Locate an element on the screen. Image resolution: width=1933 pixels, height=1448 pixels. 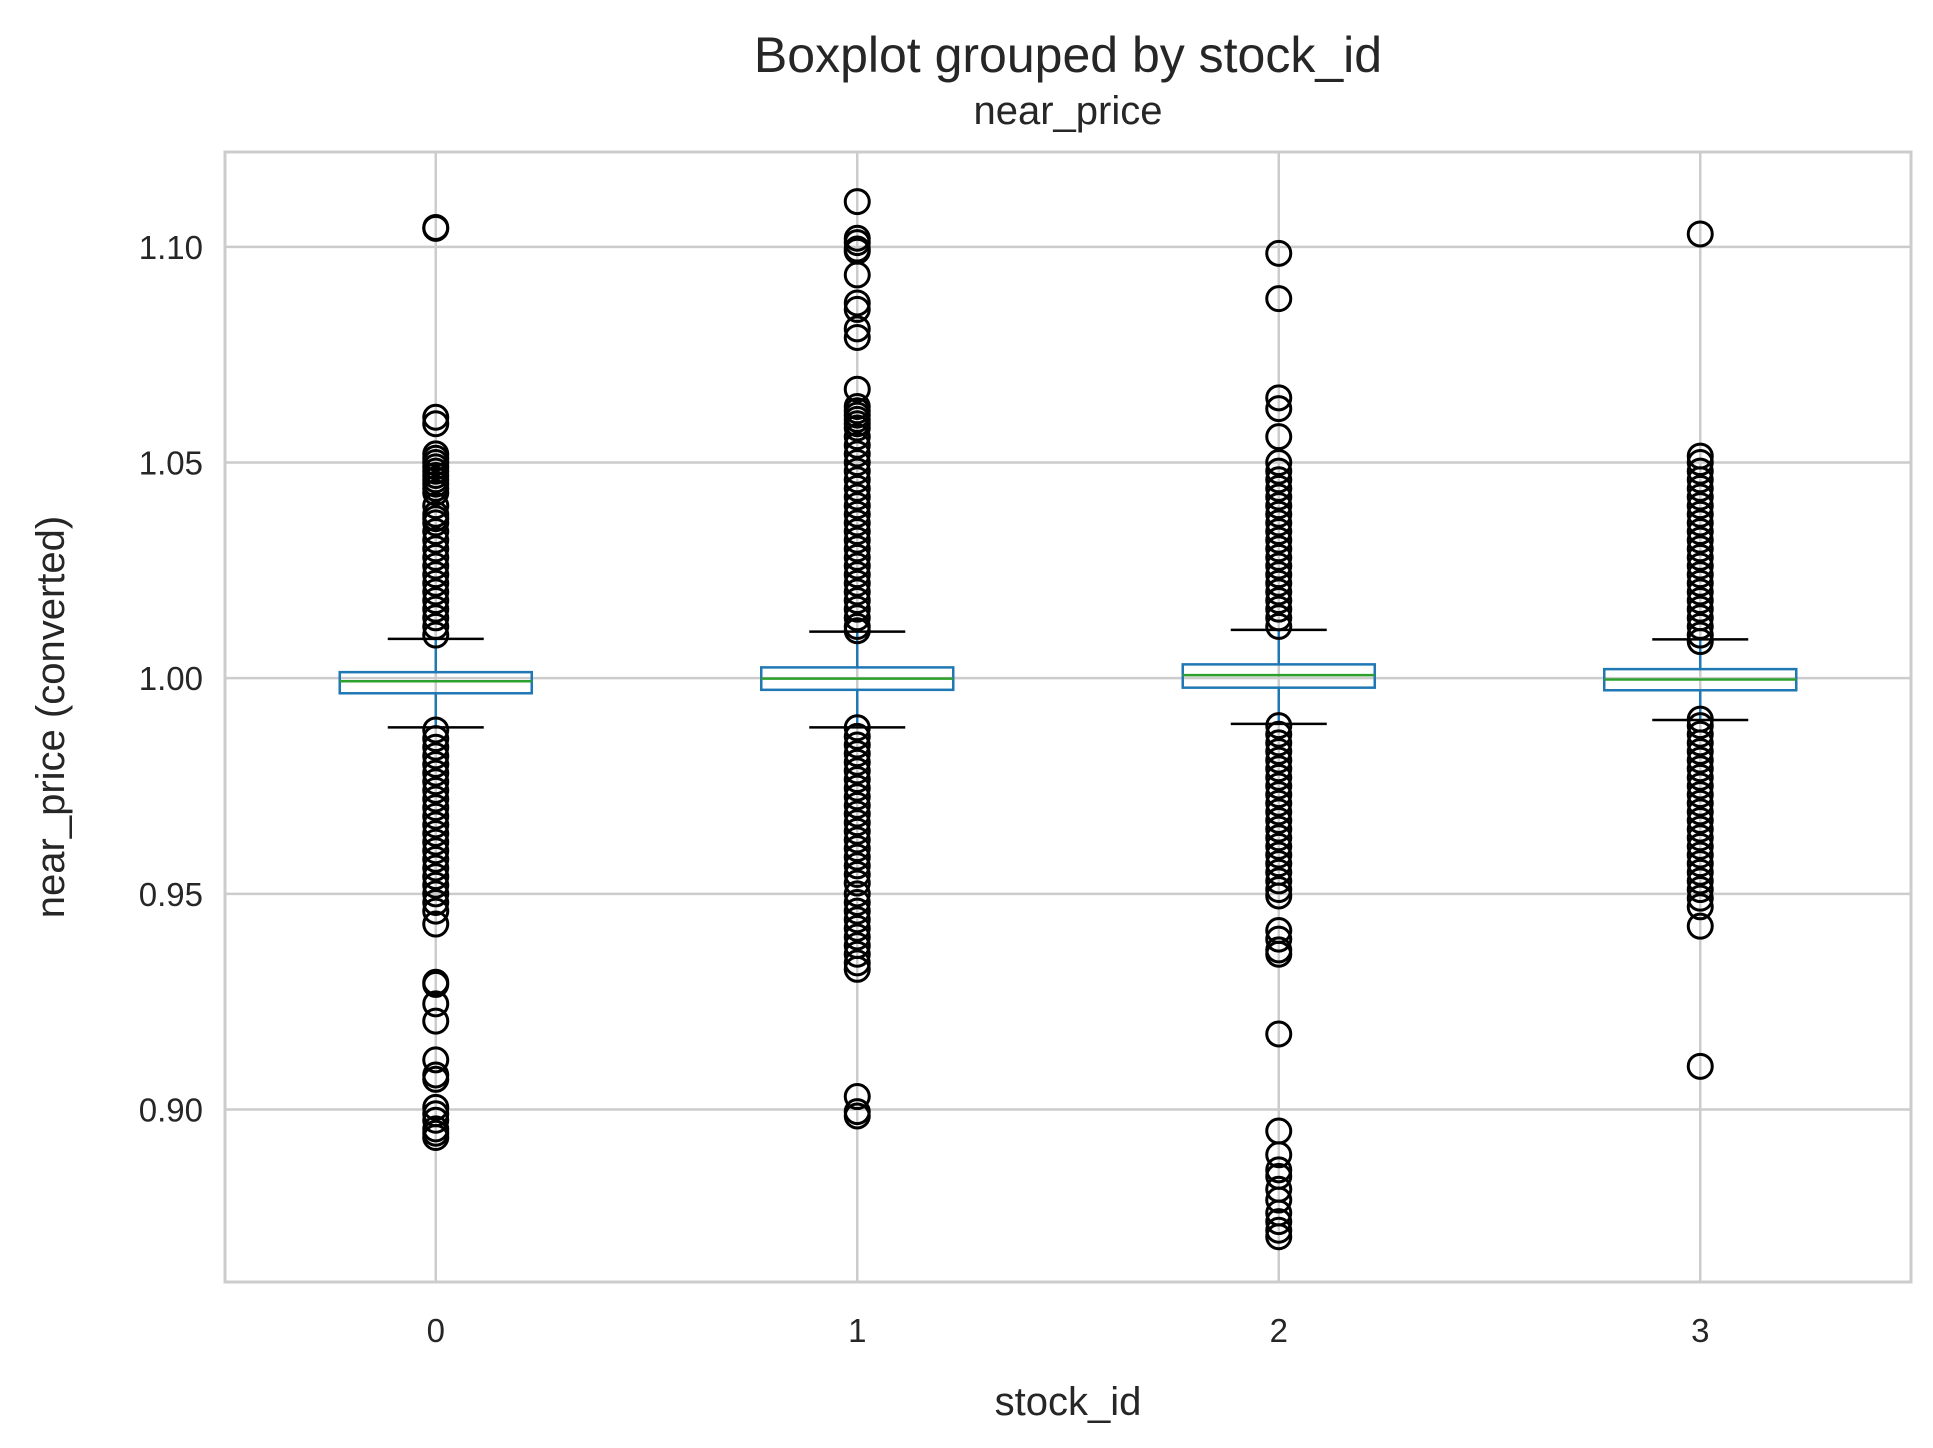
y-tick-label: 1.05 is located at coordinates (171, 463).